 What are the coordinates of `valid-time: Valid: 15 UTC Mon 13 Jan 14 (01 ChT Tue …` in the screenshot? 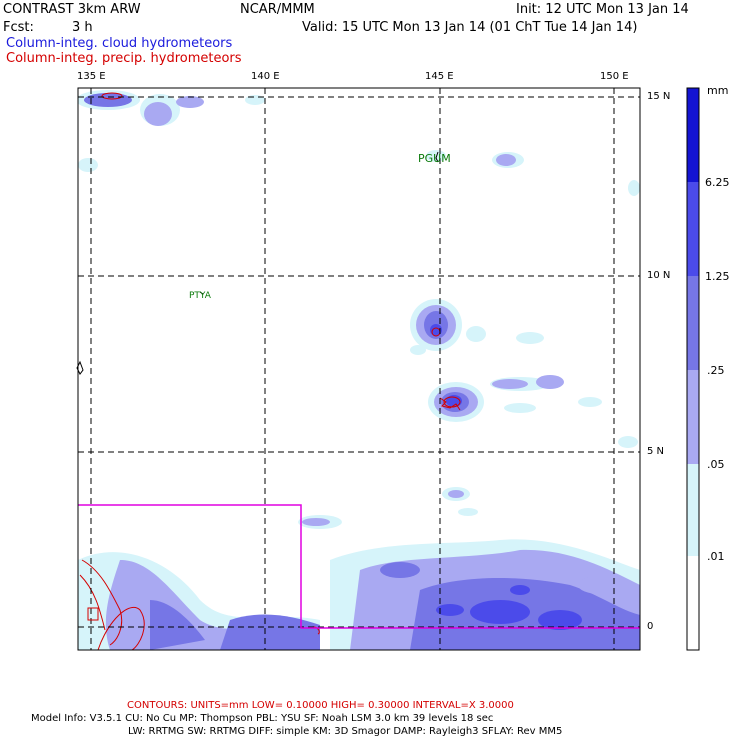 It's located at (470, 27).